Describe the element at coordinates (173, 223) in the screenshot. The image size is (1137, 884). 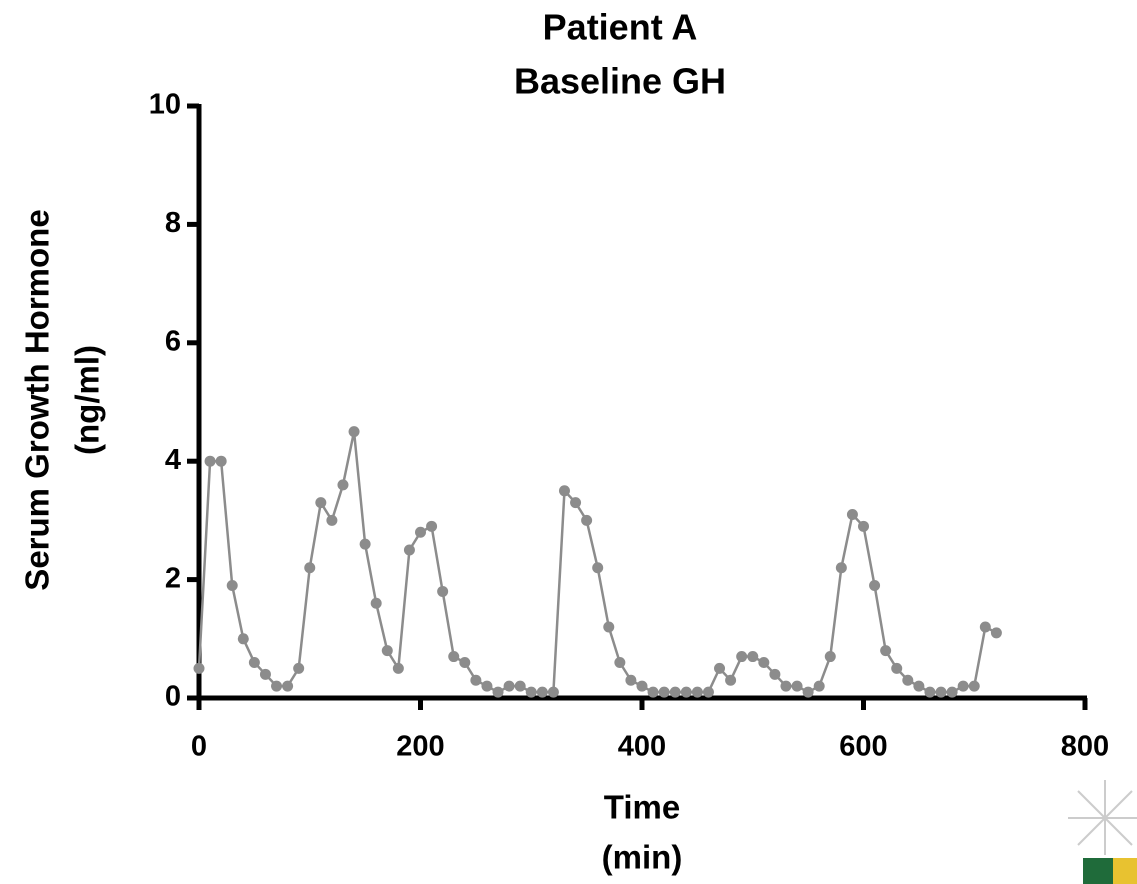
I see `y-tick-label: 8` at that location.